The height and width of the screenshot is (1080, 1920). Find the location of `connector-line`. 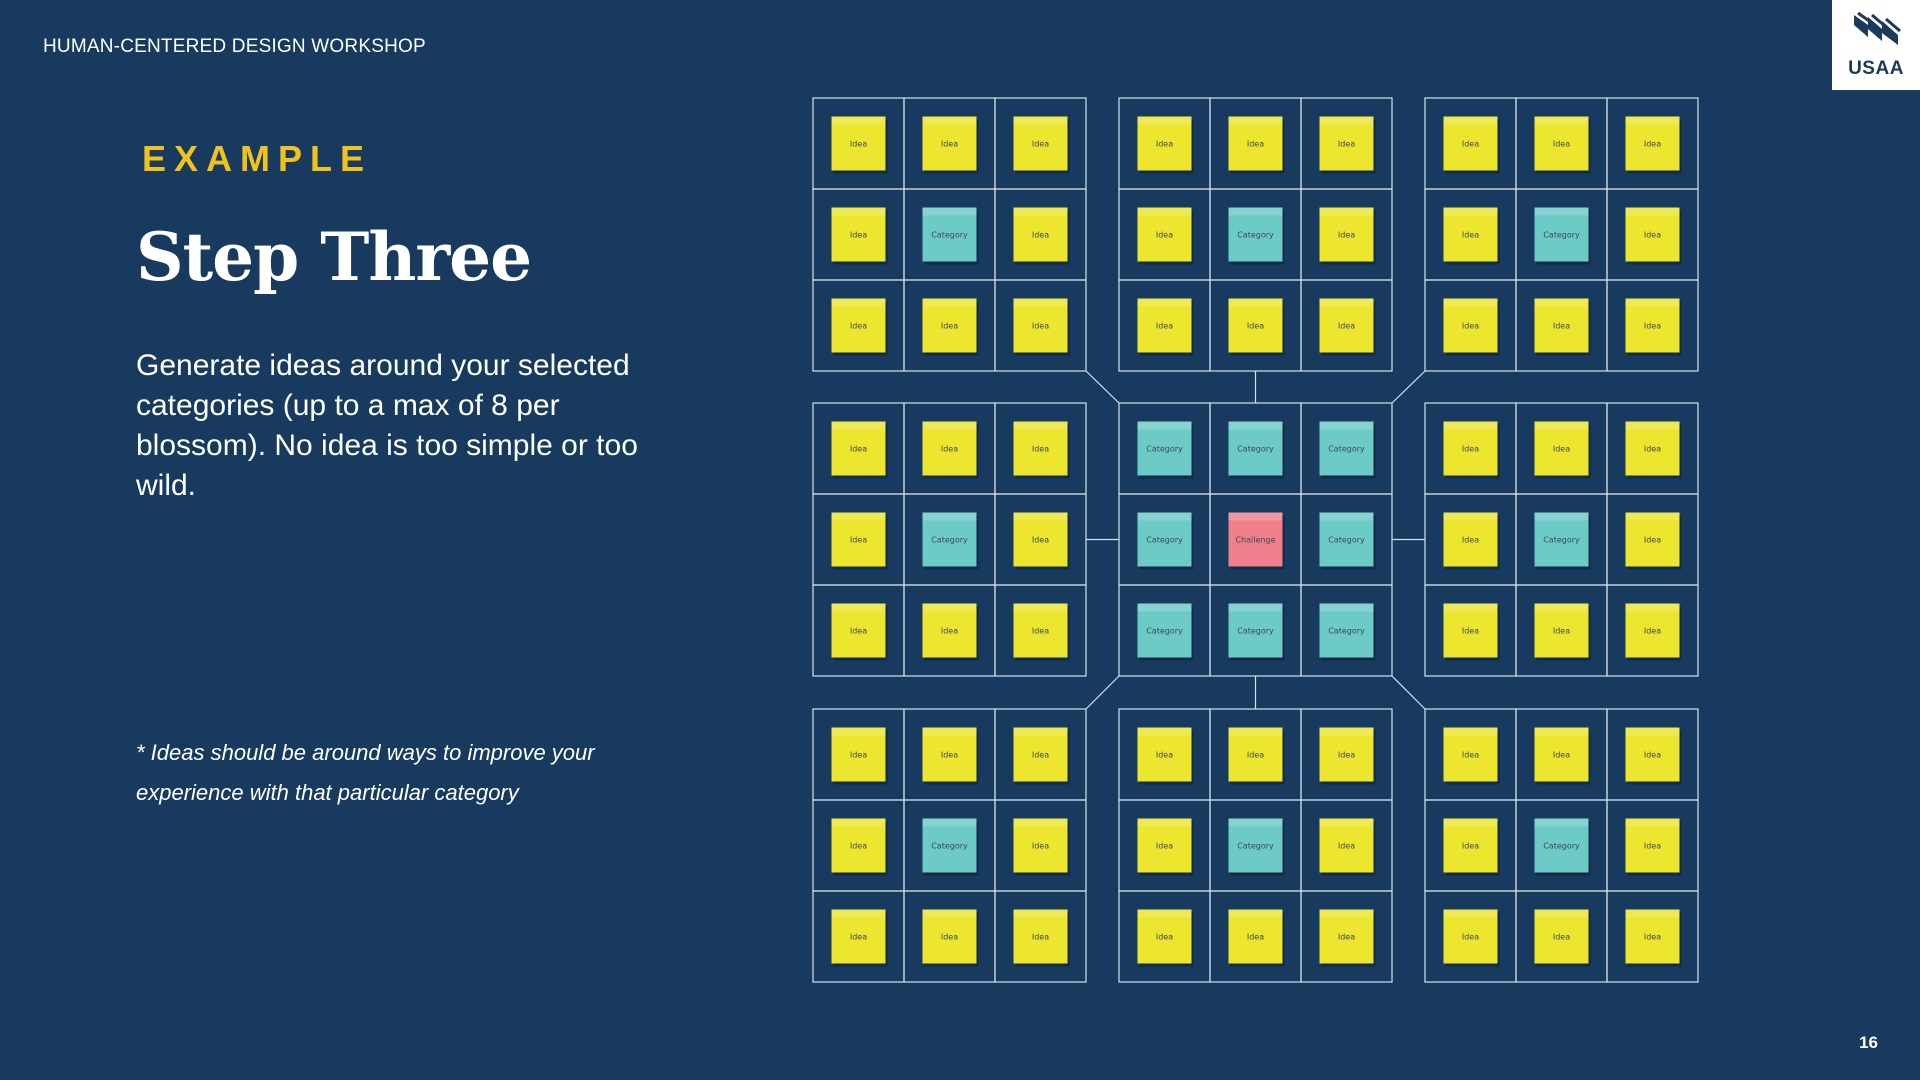

connector-line is located at coordinates (1408, 692).